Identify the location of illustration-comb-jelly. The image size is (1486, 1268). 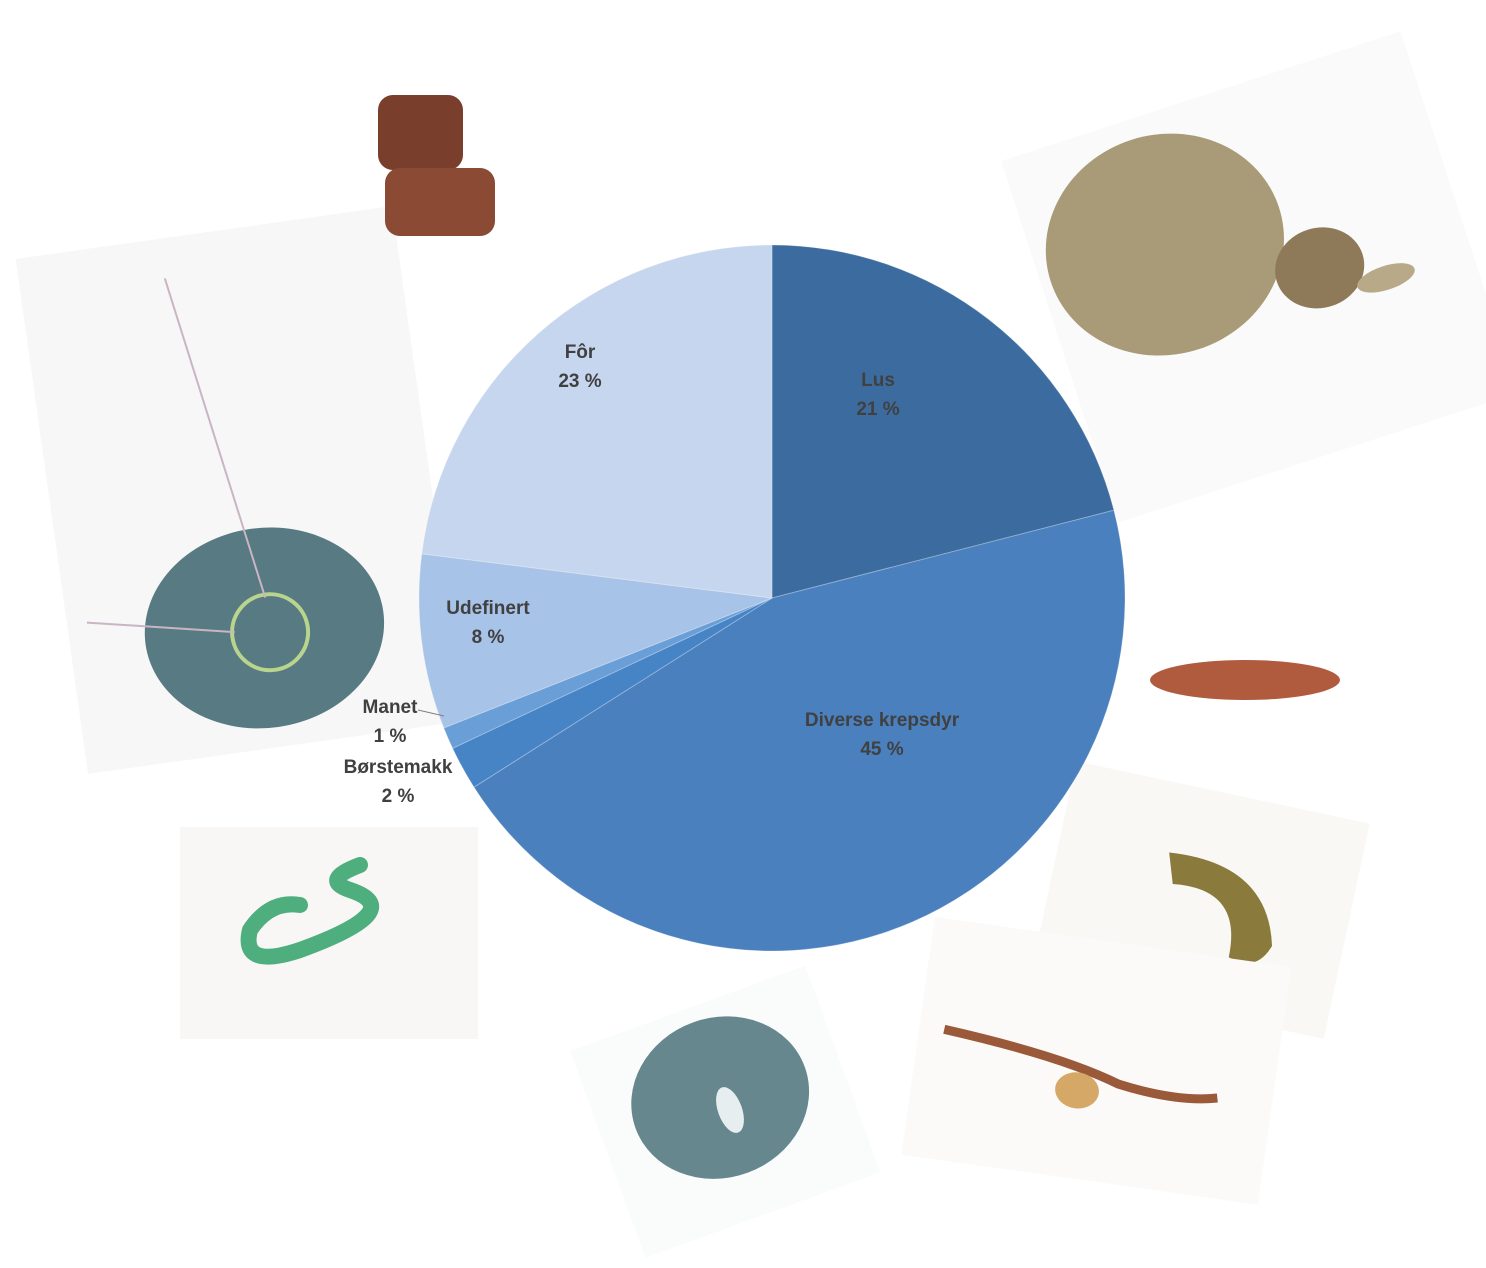
(240, 490).